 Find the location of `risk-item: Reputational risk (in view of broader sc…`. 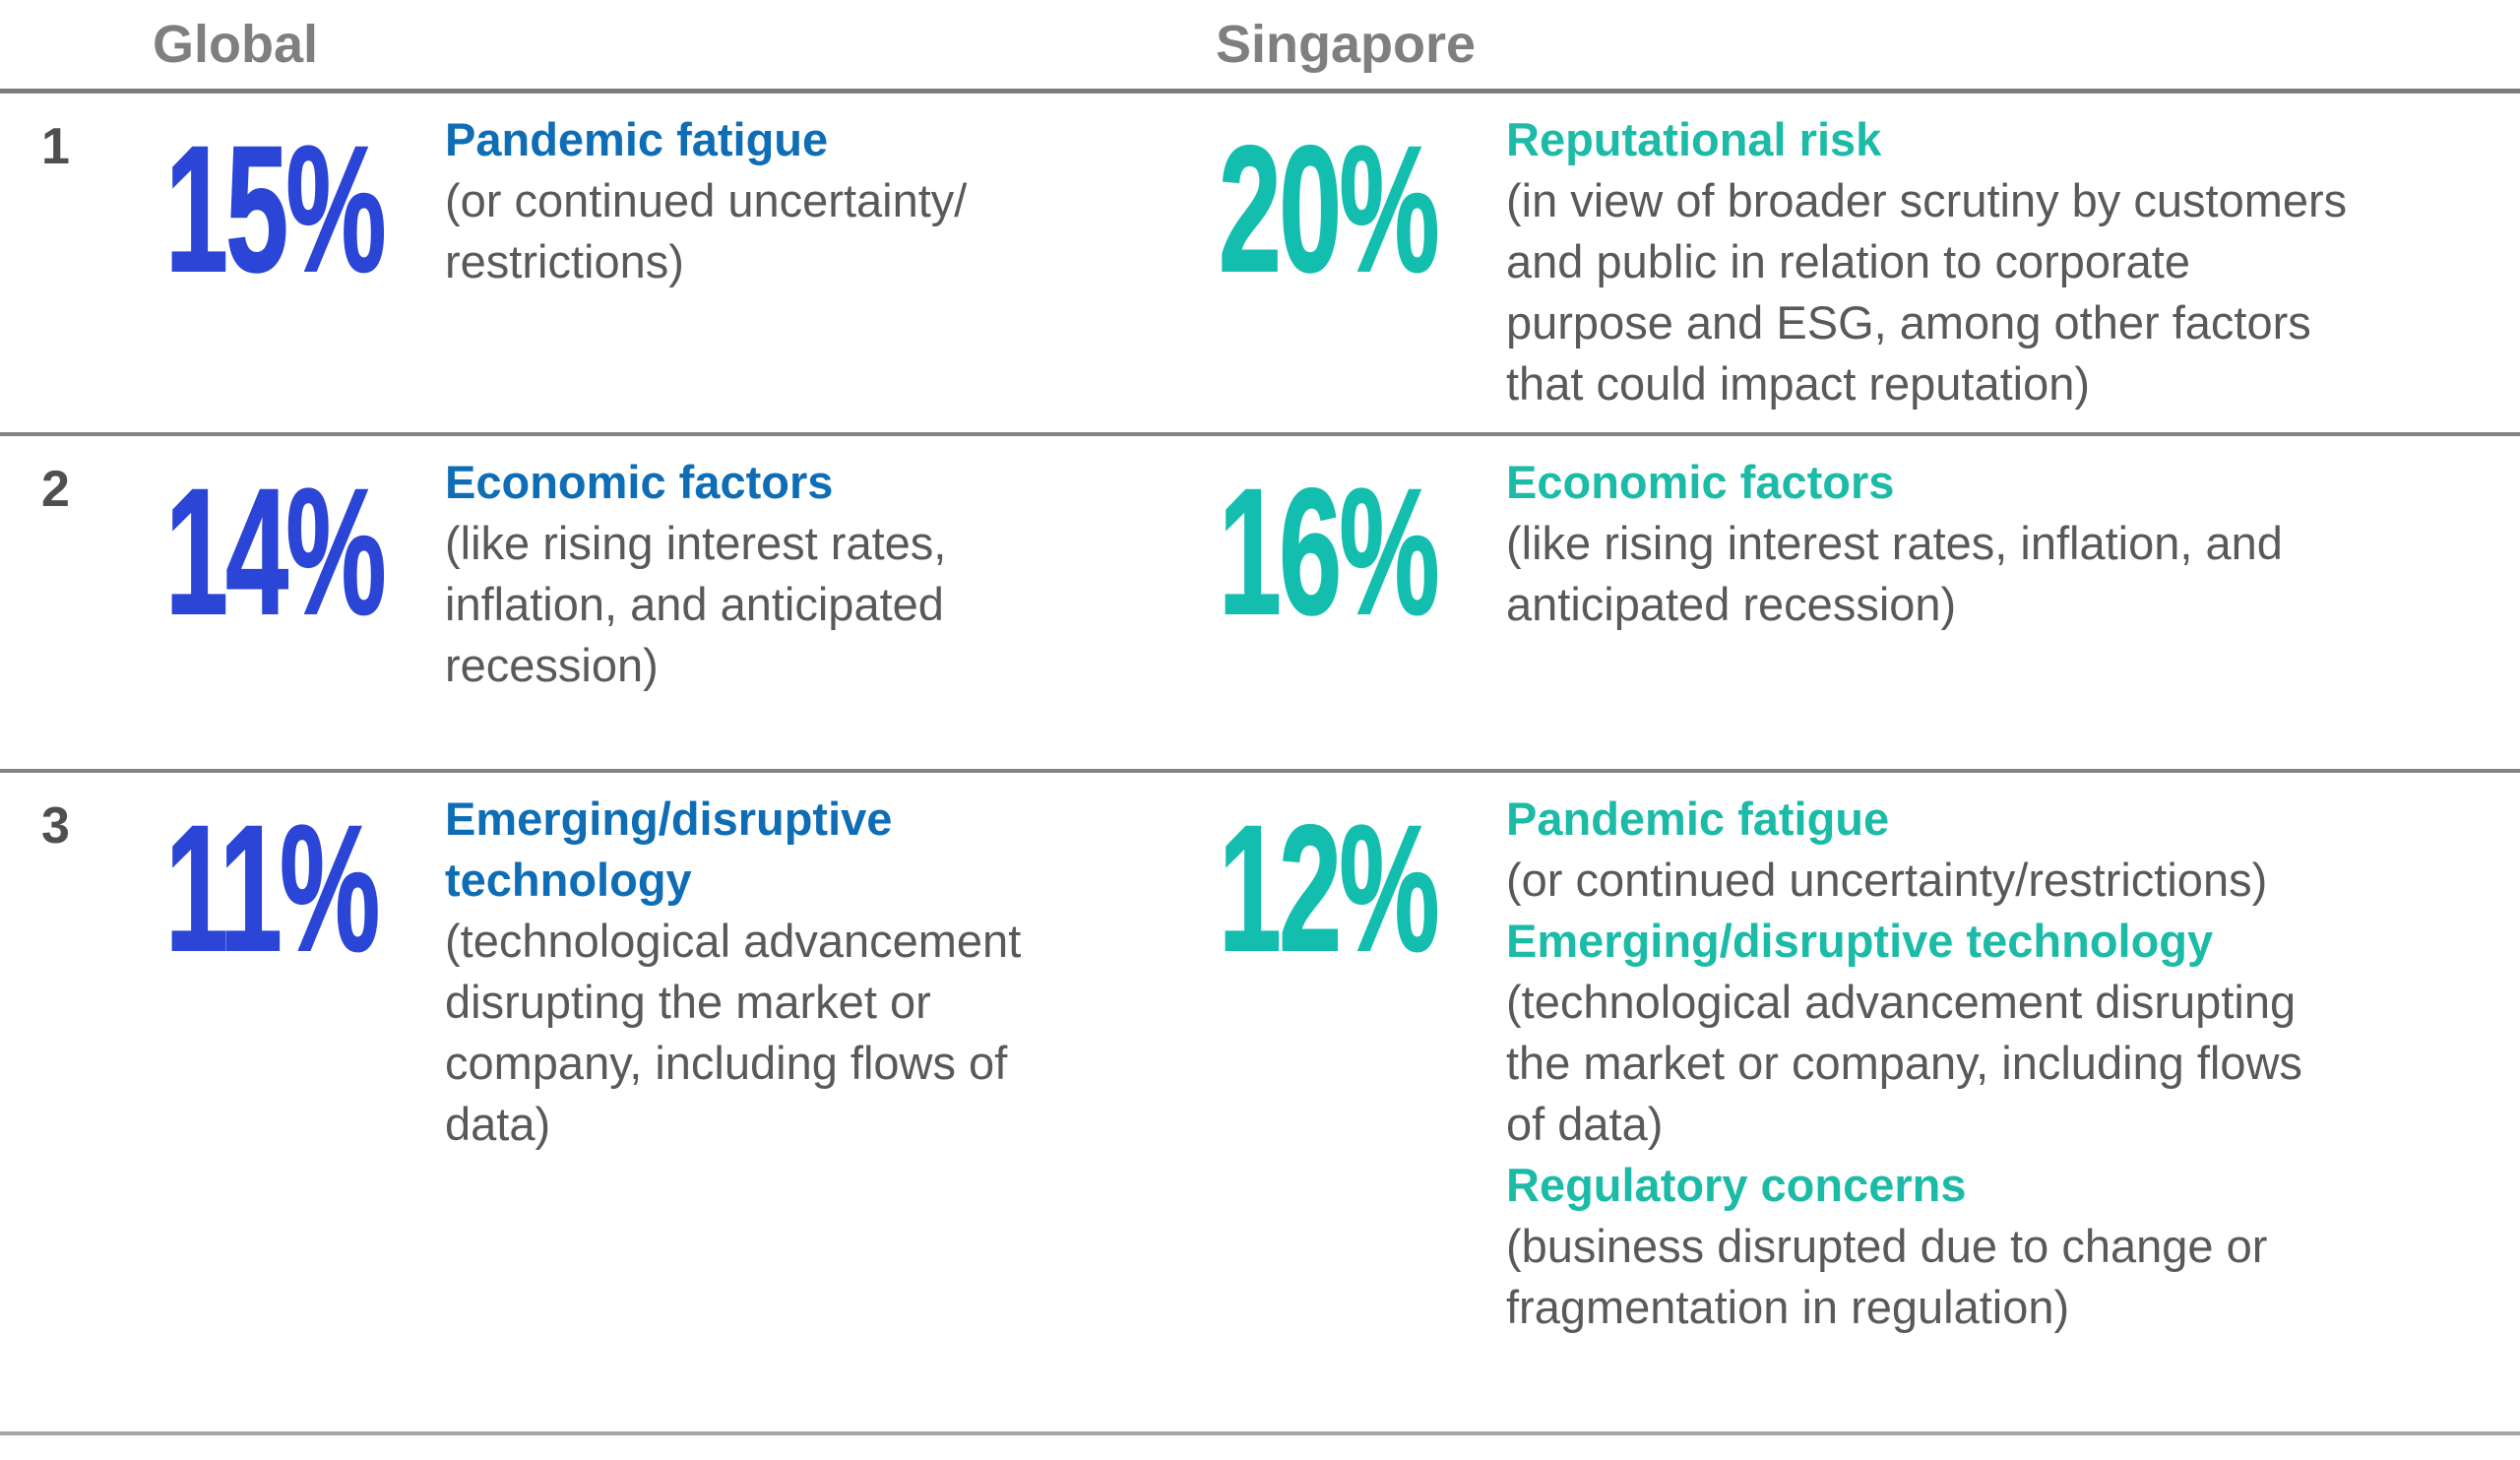

risk-item: Reputational risk (in view of broader sc… is located at coordinates (2006, 261).